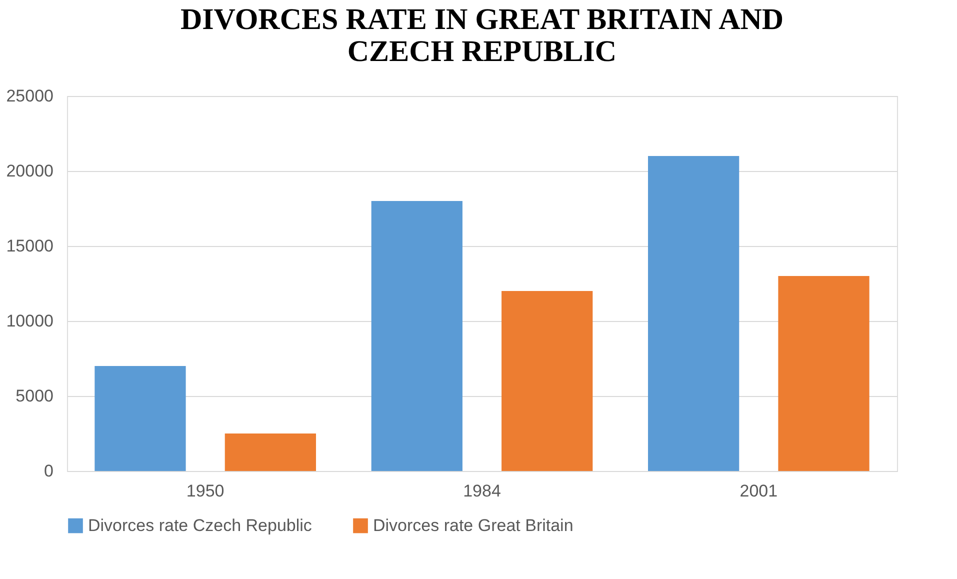 The height and width of the screenshot is (579, 957). Describe the element at coordinates (482, 35) in the screenshot. I see `chart-title: DIVORCES RATE IN GREAT BRITAIN AND CZECH REPUBLIC` at that location.